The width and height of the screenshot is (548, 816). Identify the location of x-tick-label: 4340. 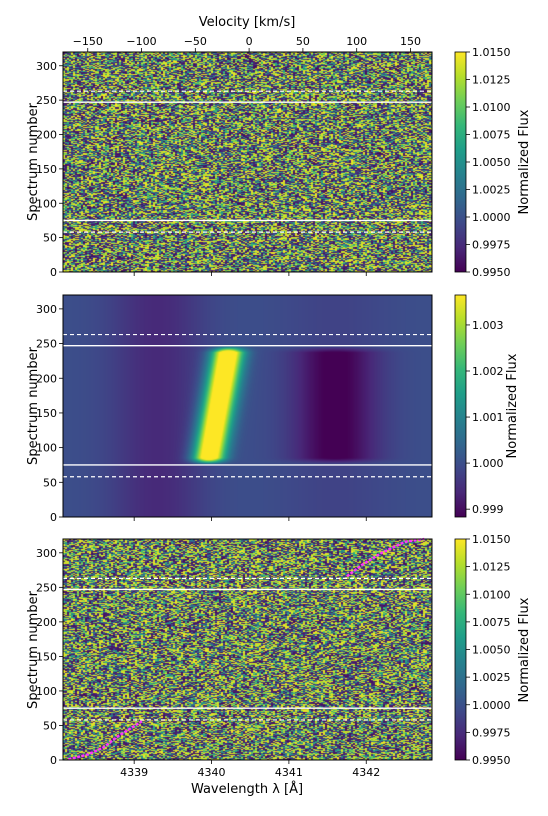
(212, 772).